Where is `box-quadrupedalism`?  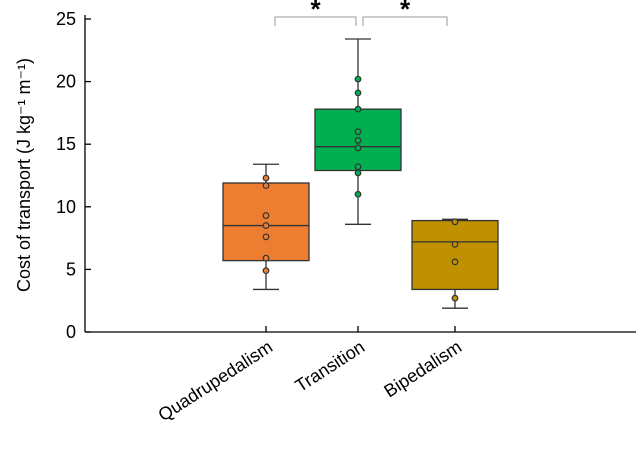
box-quadrupedalism is located at coordinates (266, 227).